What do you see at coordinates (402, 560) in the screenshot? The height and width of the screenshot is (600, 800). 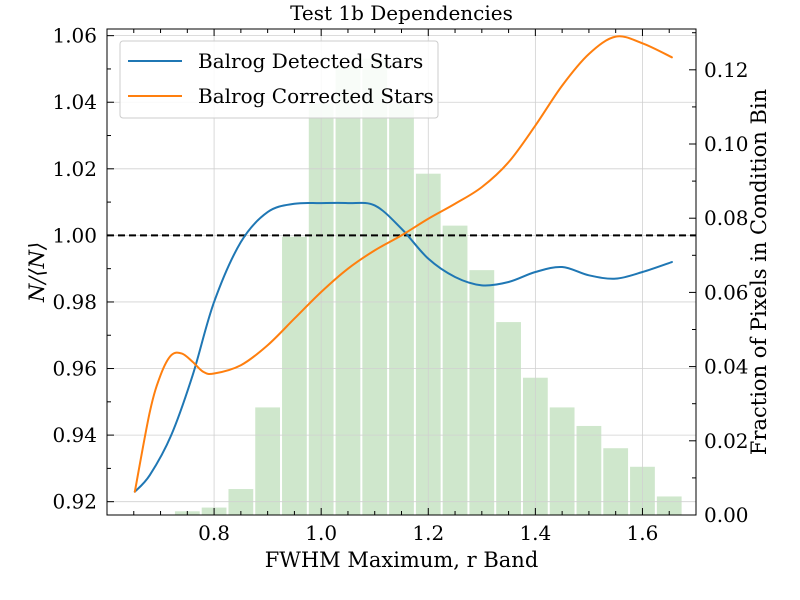 I see `x-axis-label: FWHM Maximum, r Band` at bounding box center [402, 560].